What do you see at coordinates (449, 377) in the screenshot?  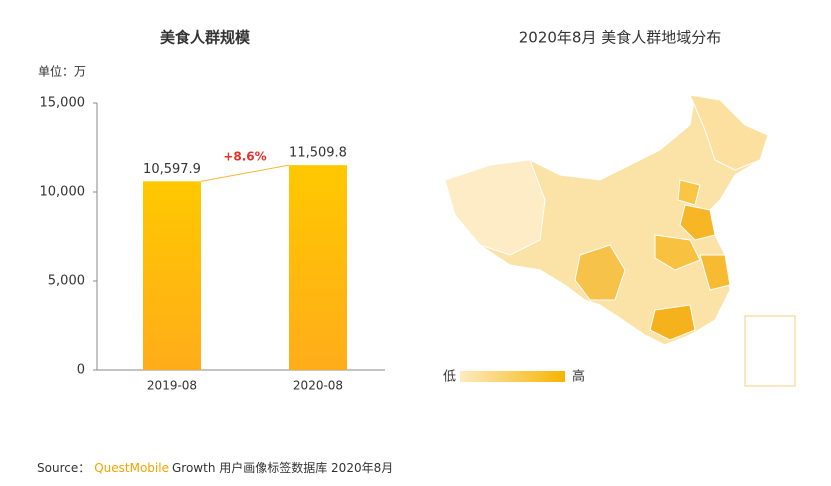 I see `legend-low: 低` at bounding box center [449, 377].